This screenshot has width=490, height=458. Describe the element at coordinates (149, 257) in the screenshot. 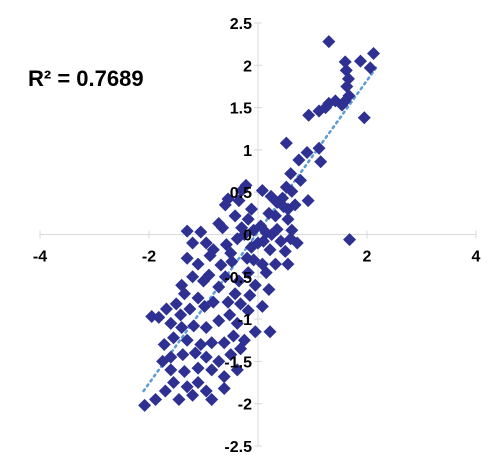

I see `x-tick-label: -2` at that location.